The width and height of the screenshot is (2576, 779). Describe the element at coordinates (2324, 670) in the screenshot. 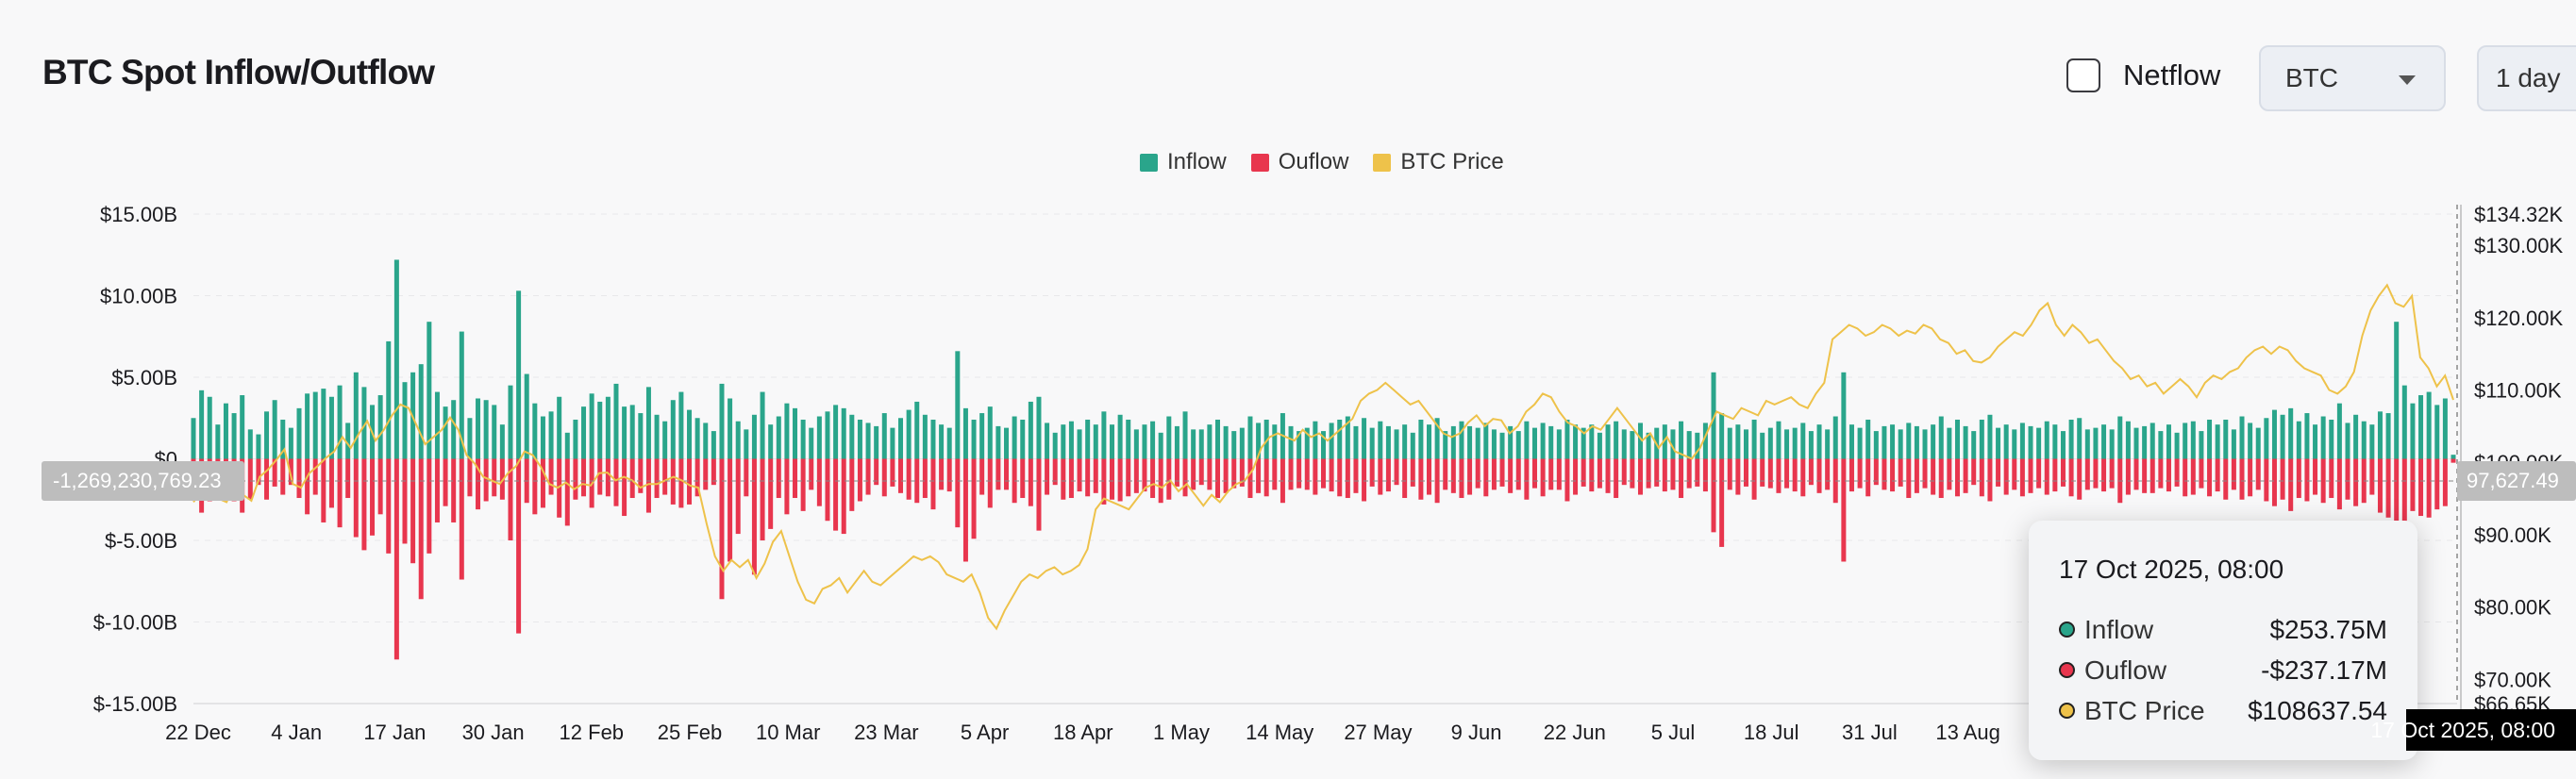

I see `tooltip-value-outflow: -$237.17M` at that location.